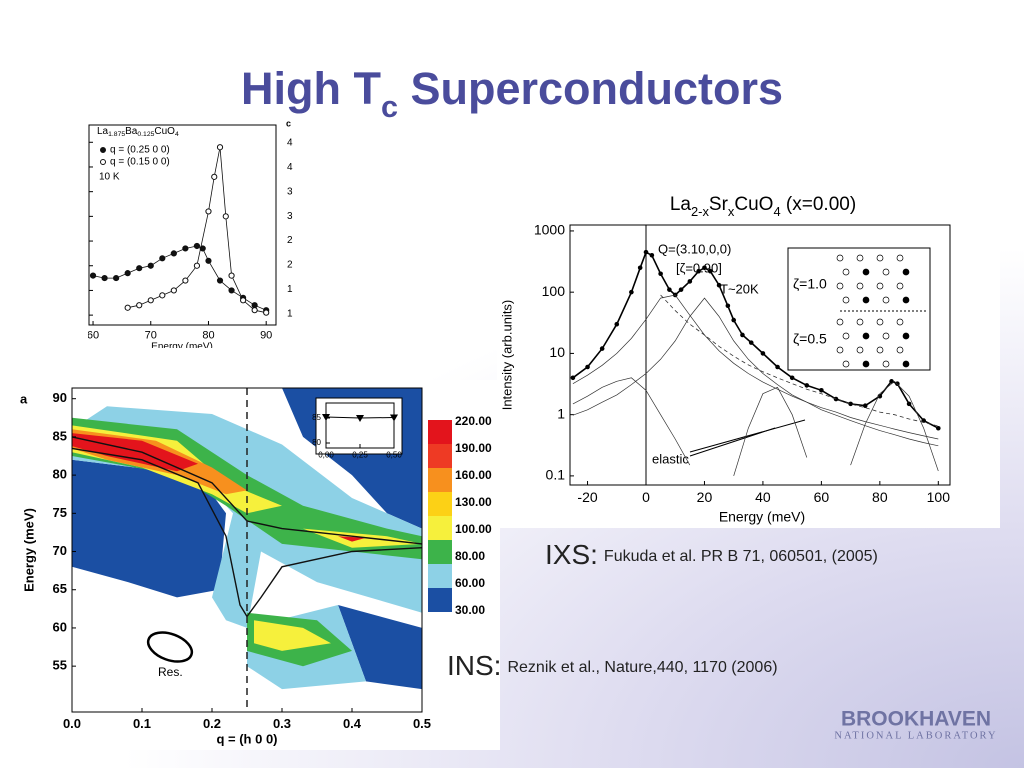 This screenshot has height=768, width=1024. Describe the element at coordinates (140, 150) in the screenshot. I see `legend-label: q = (0.25 0 0)` at that location.